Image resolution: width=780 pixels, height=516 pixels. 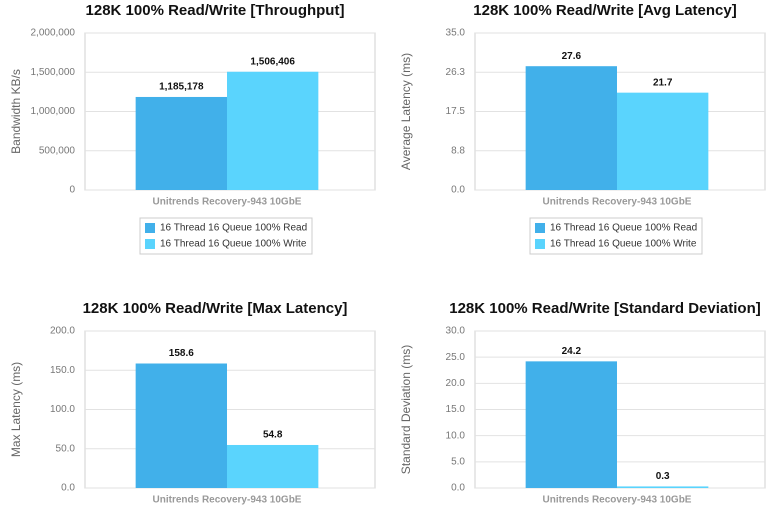 What do you see at coordinates (663, 476) in the screenshot?
I see `value-label: 0.3` at bounding box center [663, 476].